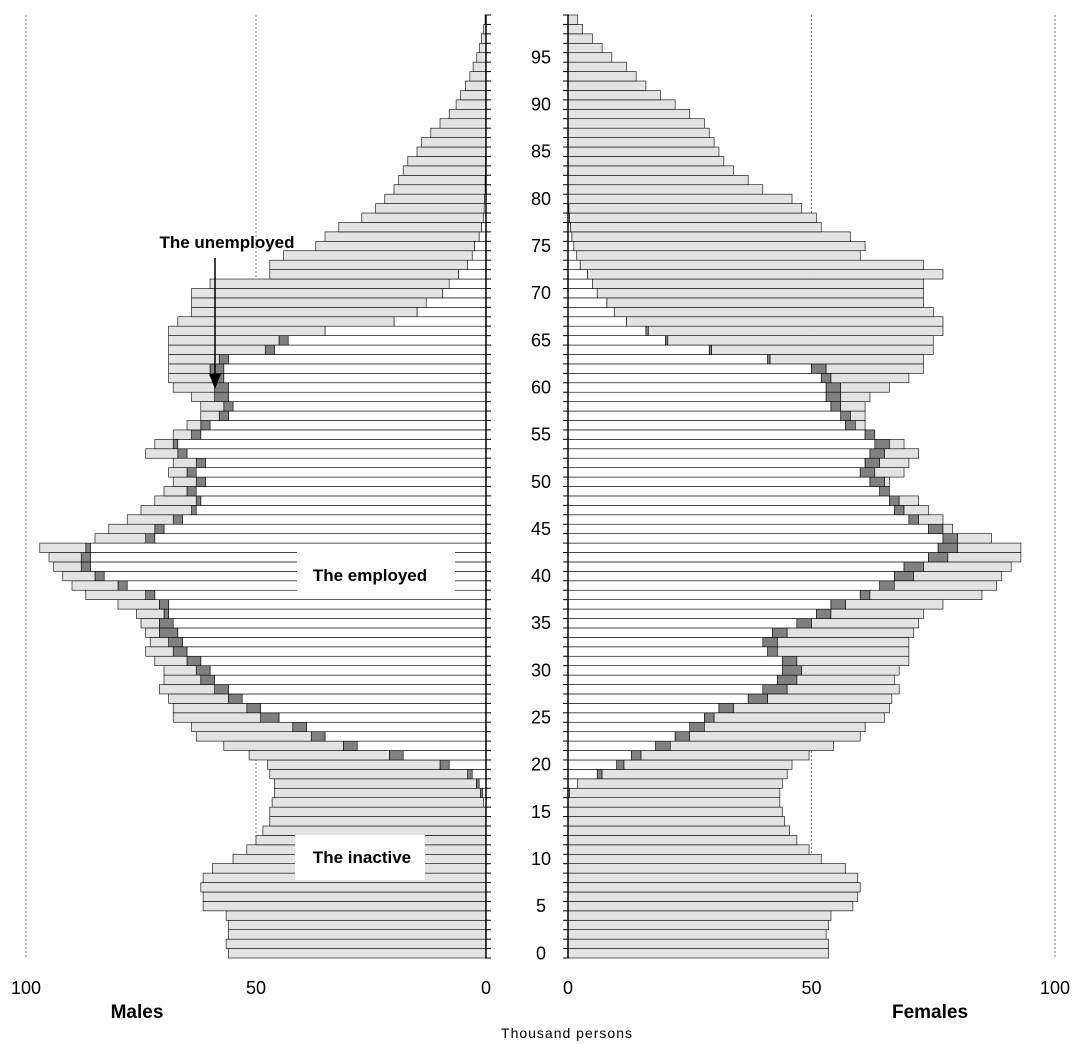 Image resolution: width=1077 pixels, height=1044 pixels. Describe the element at coordinates (541, 435) in the screenshot. I see `age-label-55: 55` at that location.